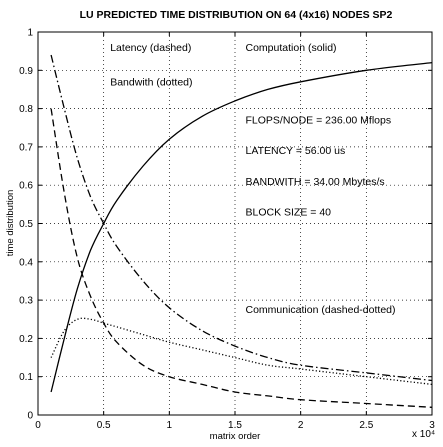 This screenshot has height=447, width=443. What do you see at coordinates (423, 434) in the screenshot?
I see `x-axis-multiplier: x 10⁴` at bounding box center [423, 434].